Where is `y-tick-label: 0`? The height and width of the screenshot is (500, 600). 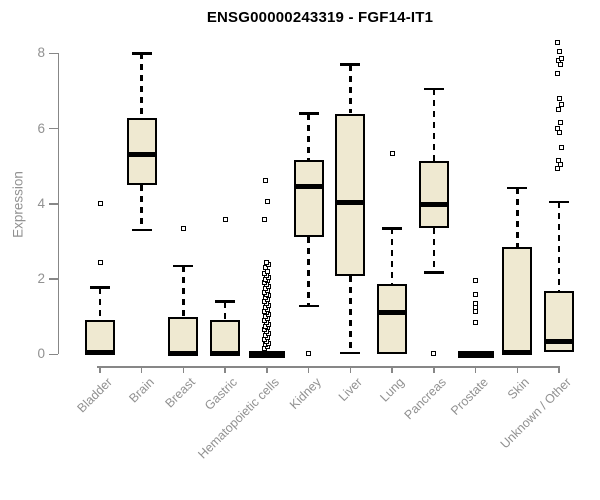
y-tick-label: 0 is located at coordinates (41, 354).